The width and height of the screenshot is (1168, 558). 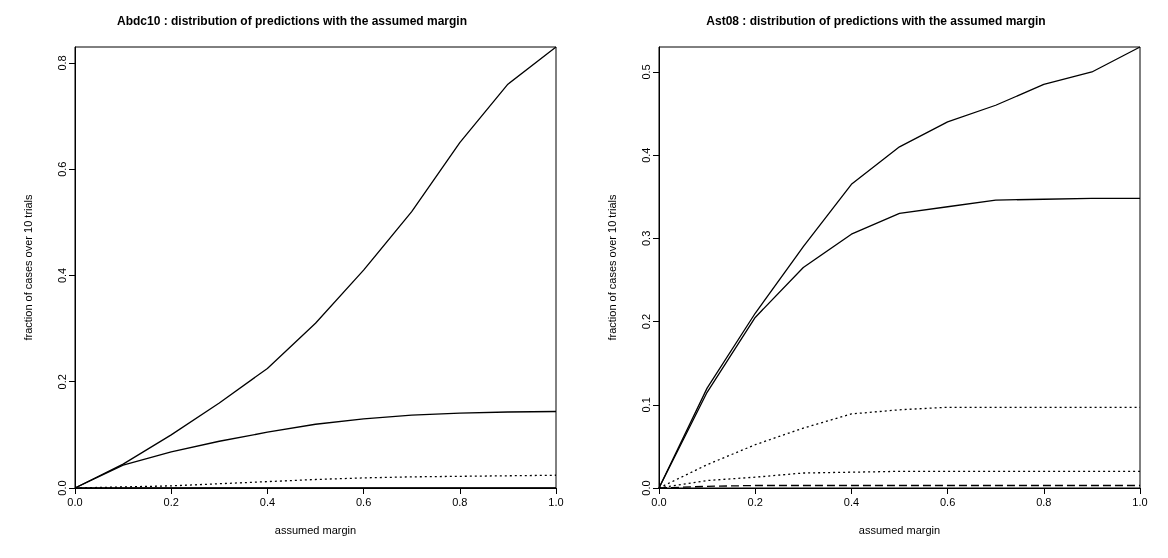 I want to click on y-tick-label: 0.6, so click(x=61, y=169).